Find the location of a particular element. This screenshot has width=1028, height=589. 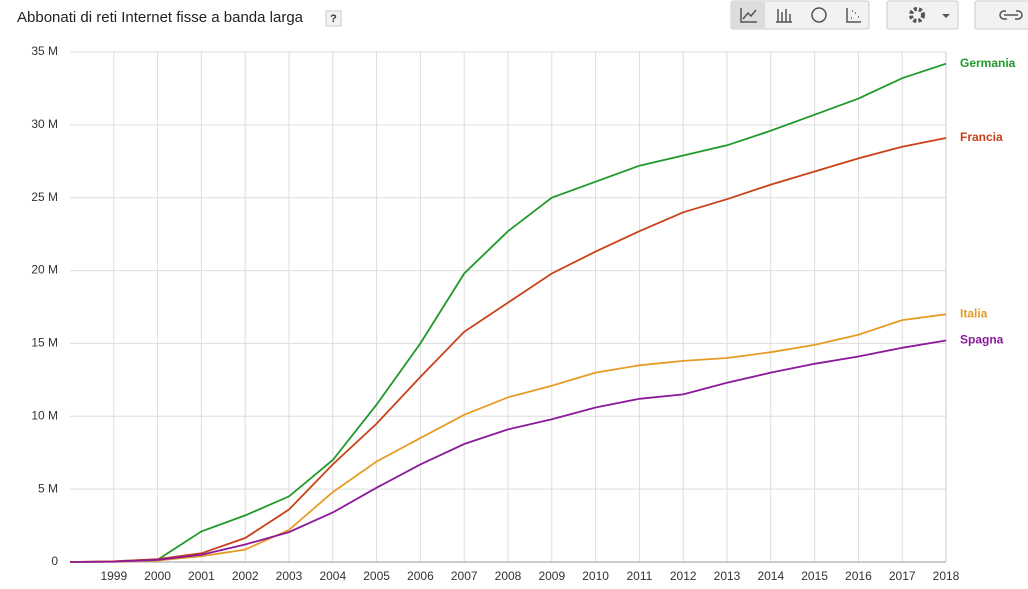

y-tick-label: 0 is located at coordinates (54, 561).